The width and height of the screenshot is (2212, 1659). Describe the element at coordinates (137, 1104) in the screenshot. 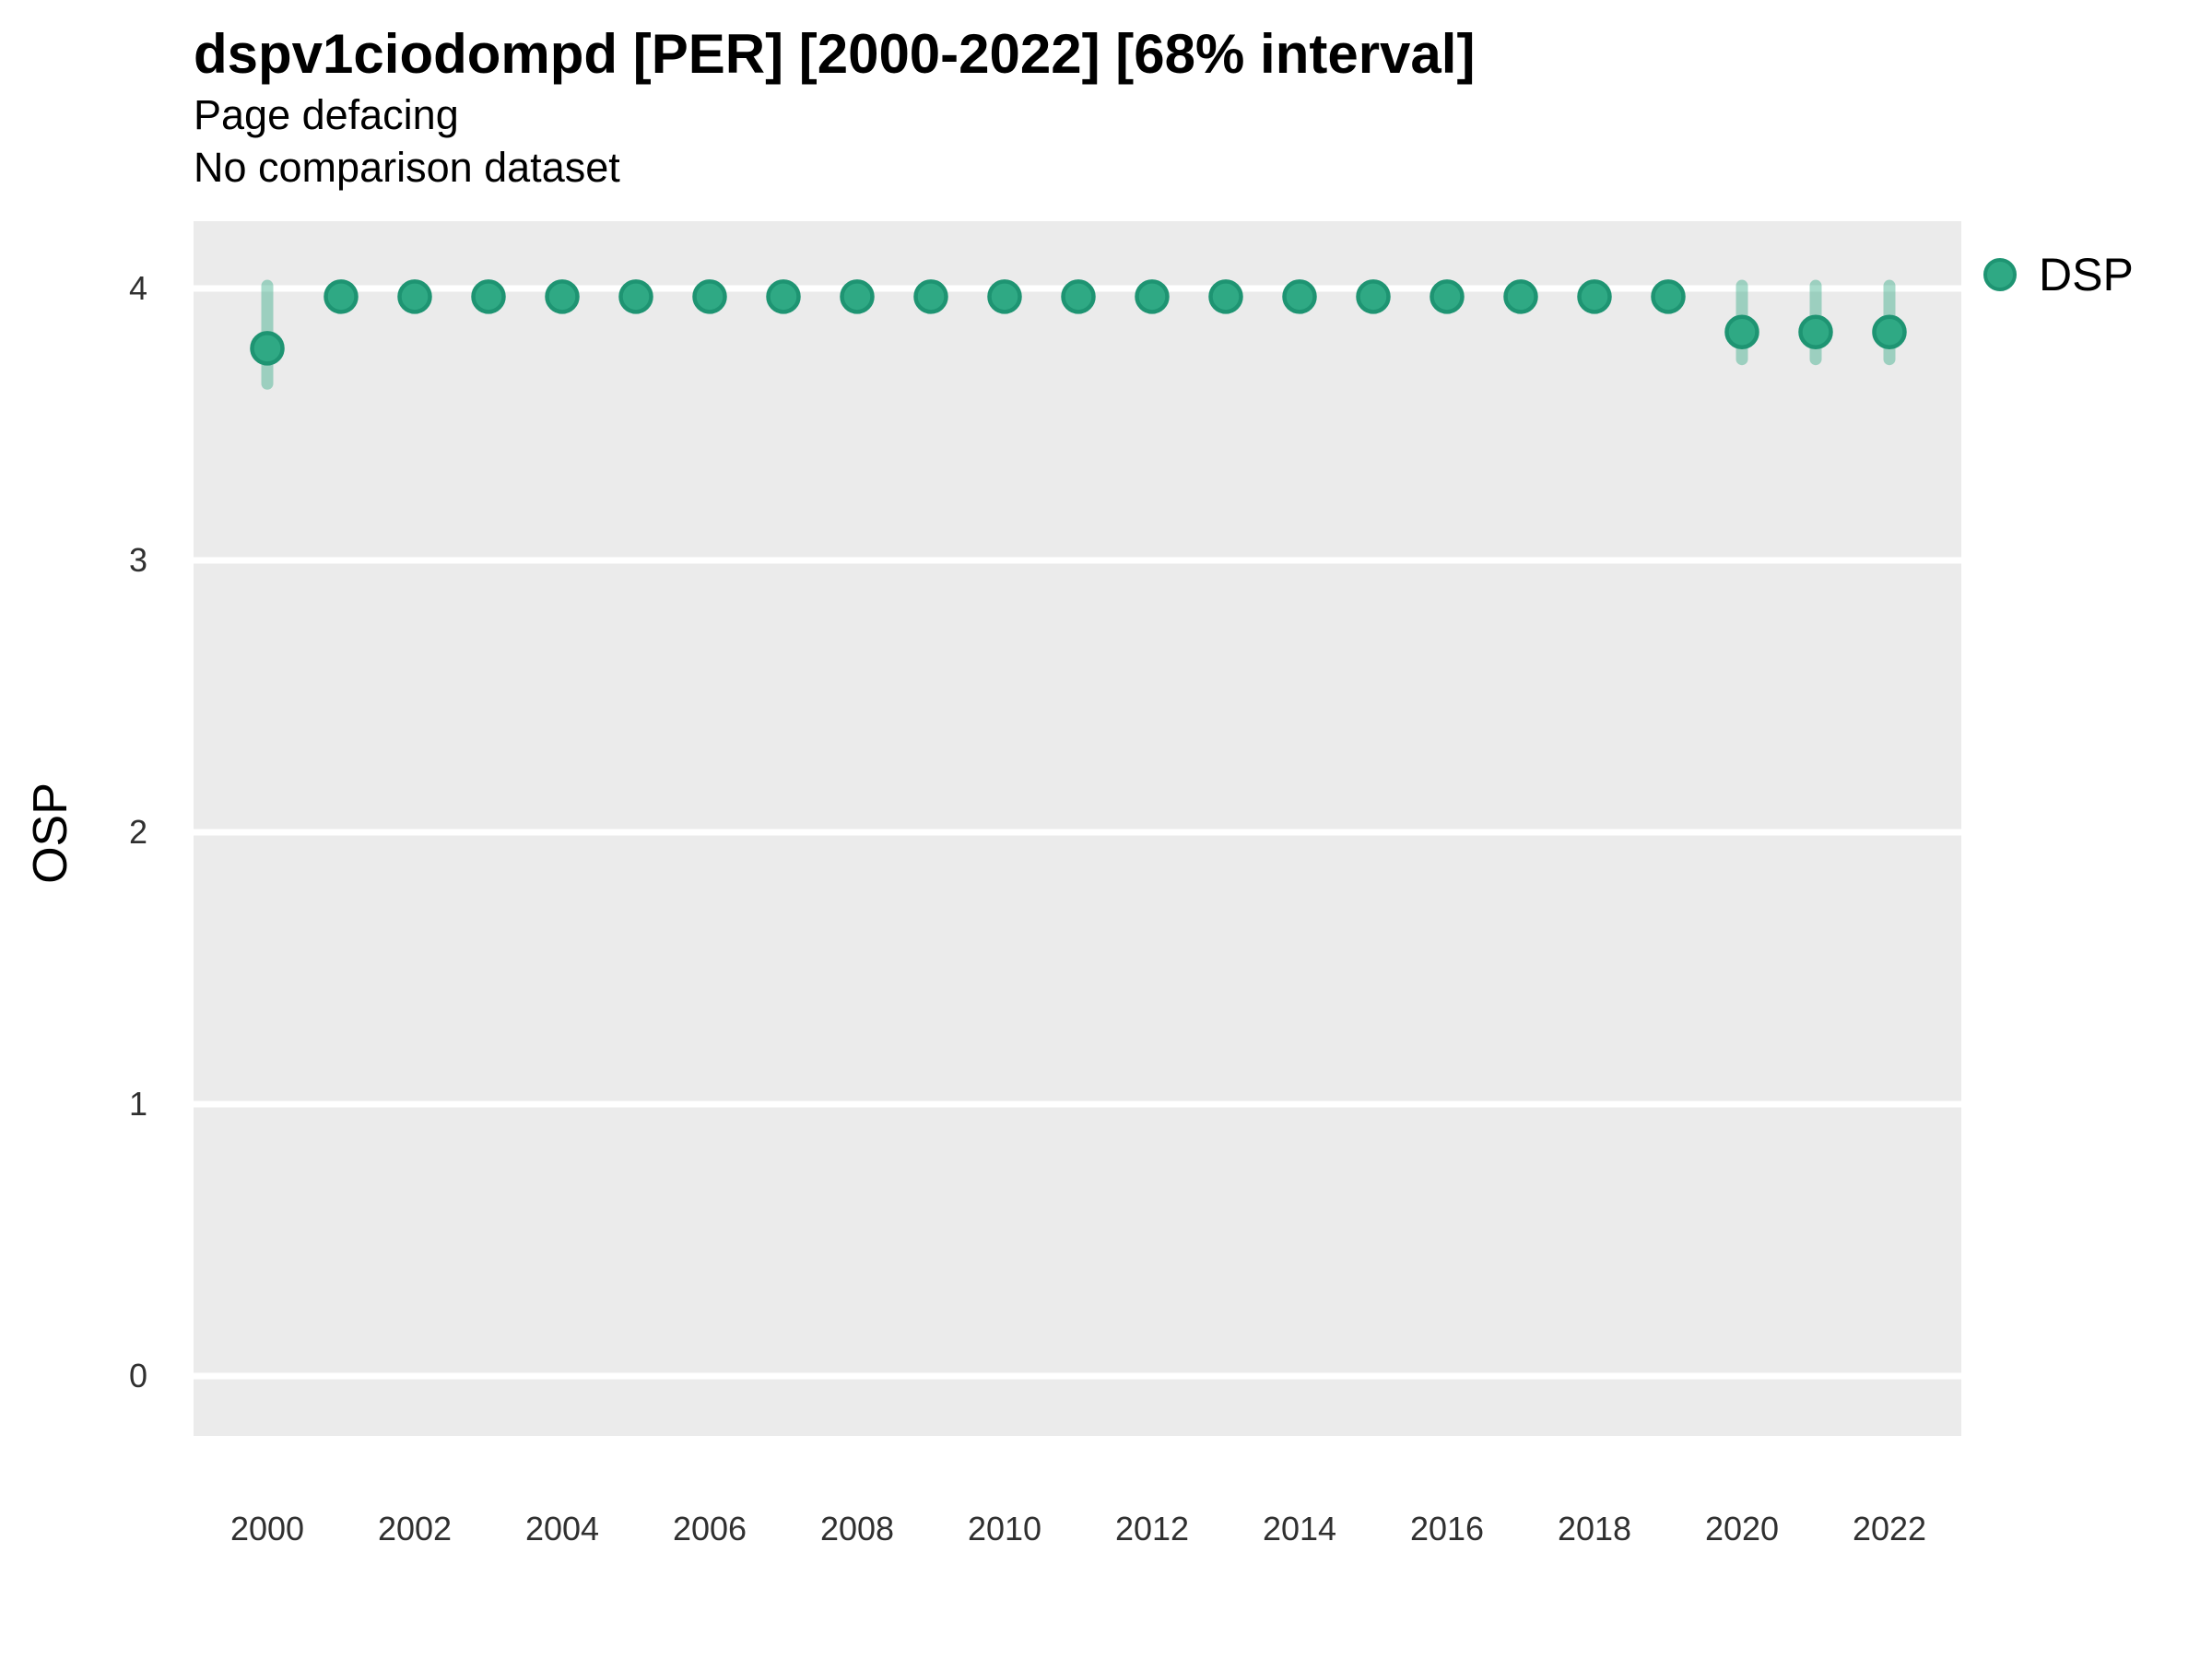

I see `y-tick-label-1: 1` at that location.